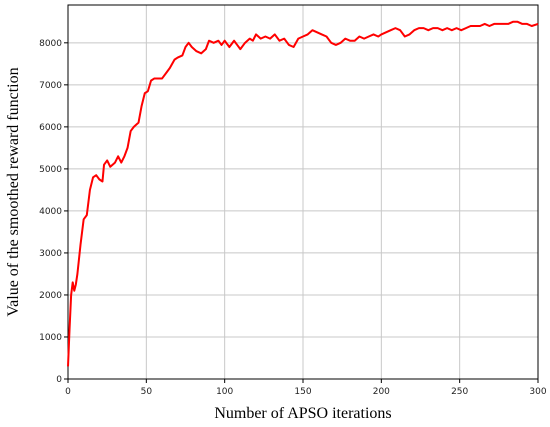 Image resolution: width=550 pixels, height=427 pixels. What do you see at coordinates (459, 392) in the screenshot?
I see `x-tick-label: 250` at bounding box center [459, 392].